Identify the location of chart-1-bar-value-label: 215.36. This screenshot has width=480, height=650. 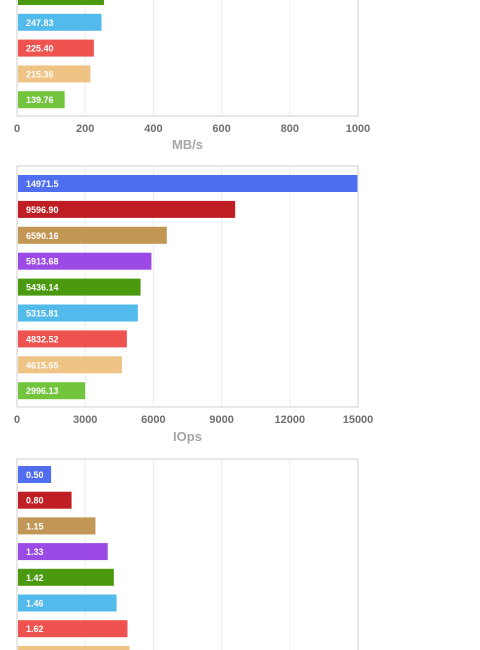
(40, 74).